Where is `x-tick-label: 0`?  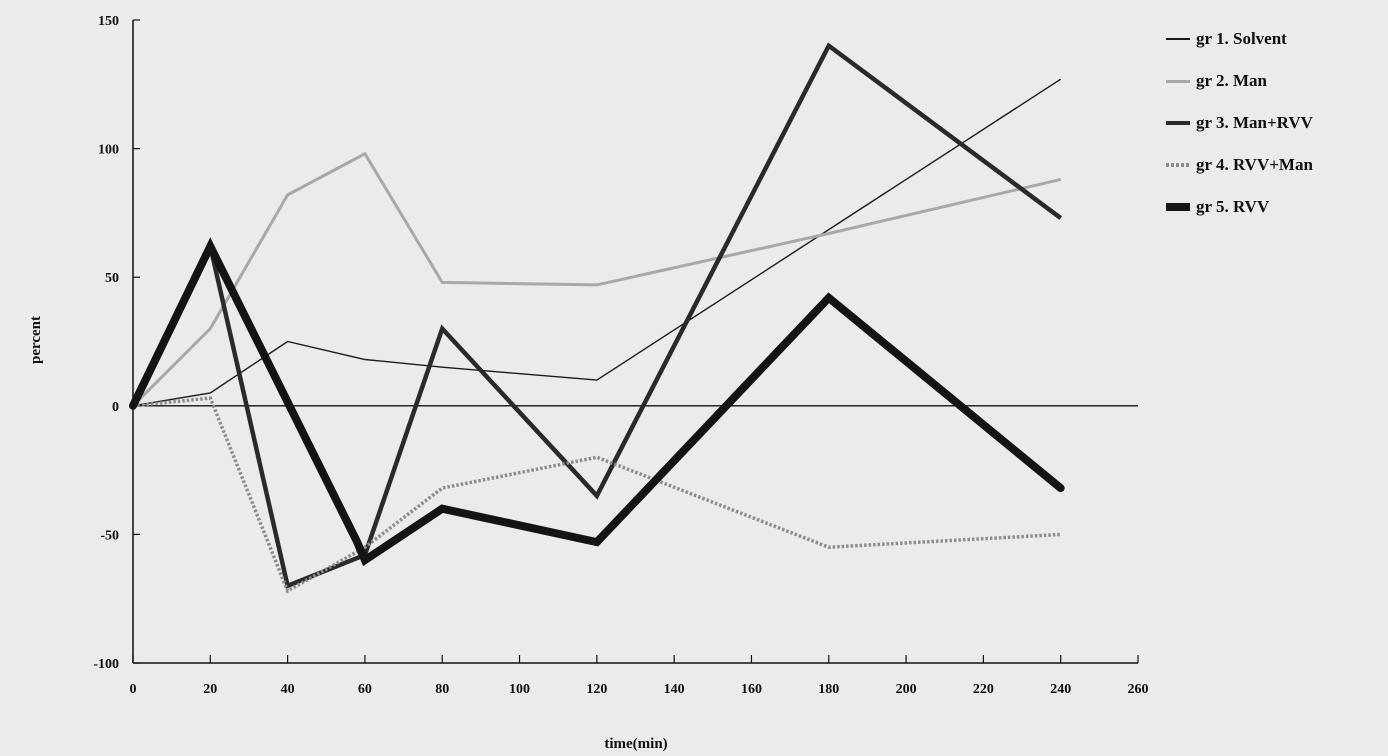
x-tick-label: 0 is located at coordinates (133, 689).